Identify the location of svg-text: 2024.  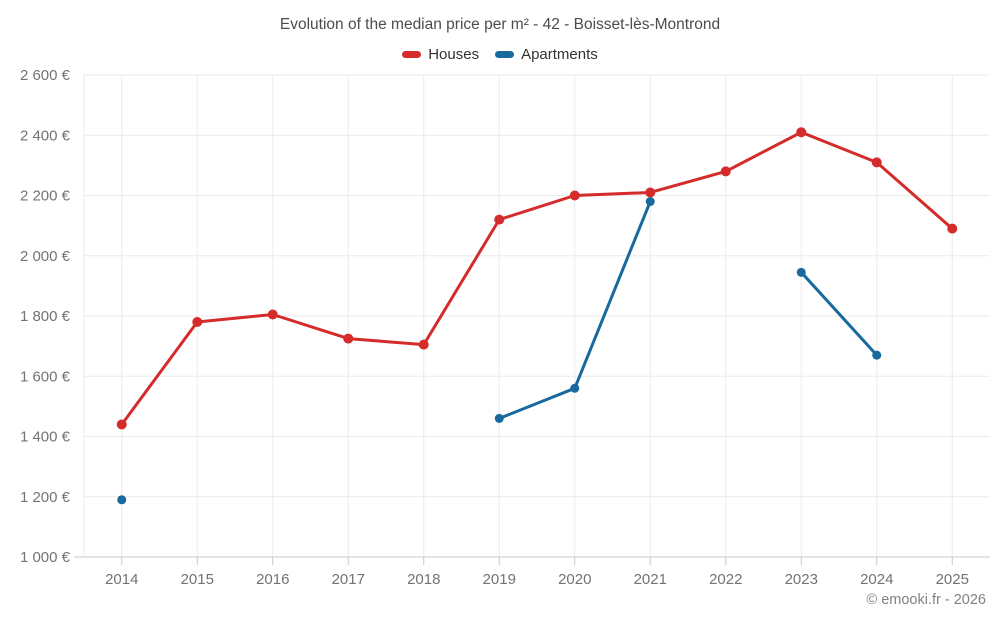
(876, 579).